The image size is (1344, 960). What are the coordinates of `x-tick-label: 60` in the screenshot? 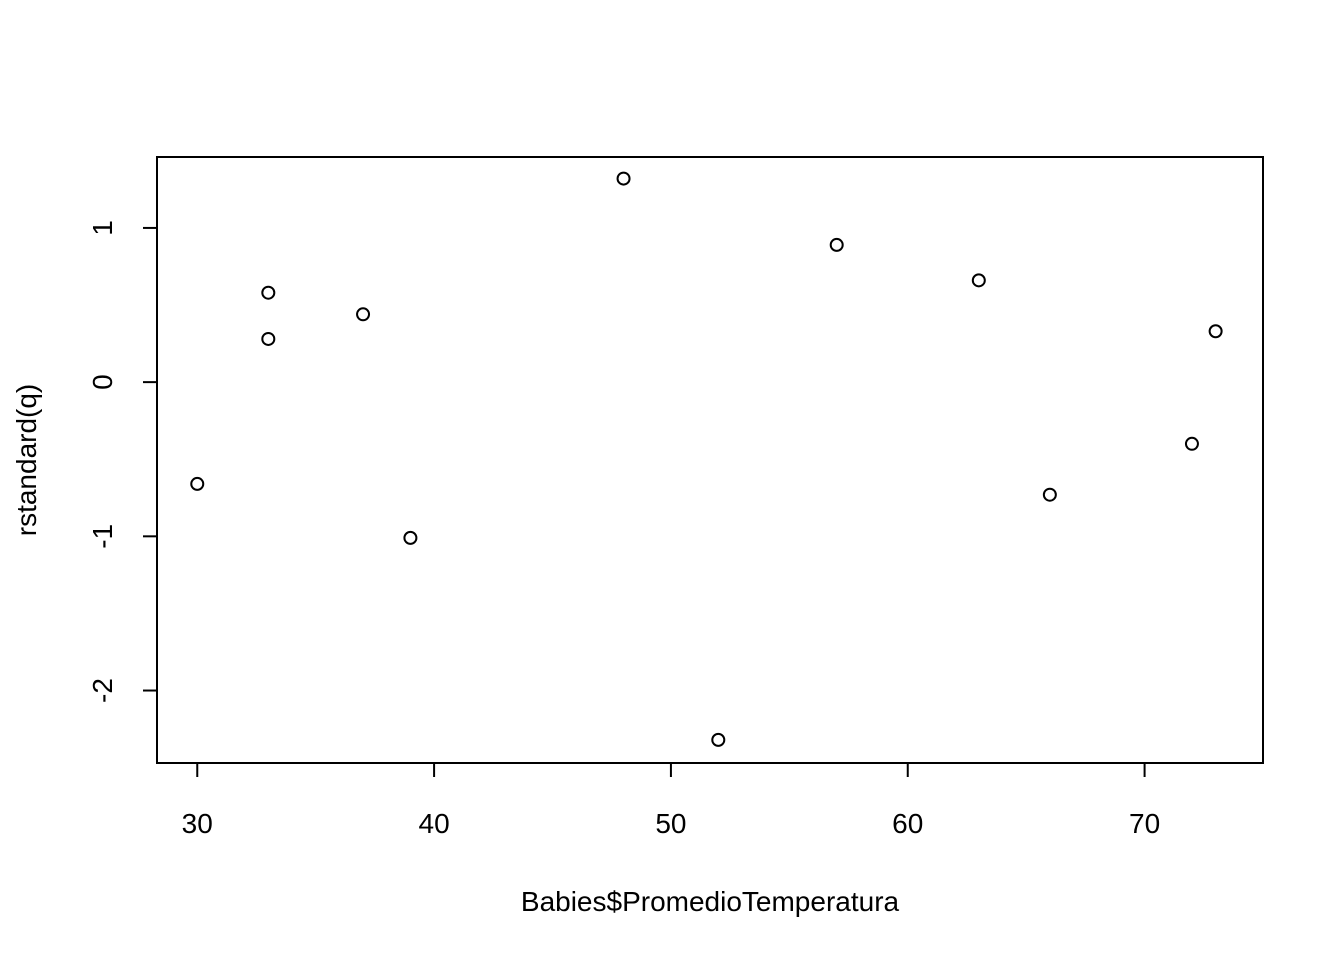 It's located at (907, 823).